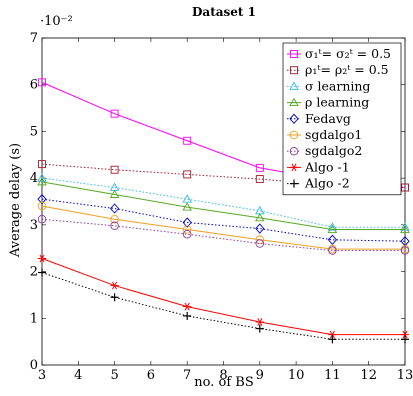 Image resolution: width=413 pixels, height=396 pixels. I want to click on x-axis-label: no. of BS, so click(223, 382).